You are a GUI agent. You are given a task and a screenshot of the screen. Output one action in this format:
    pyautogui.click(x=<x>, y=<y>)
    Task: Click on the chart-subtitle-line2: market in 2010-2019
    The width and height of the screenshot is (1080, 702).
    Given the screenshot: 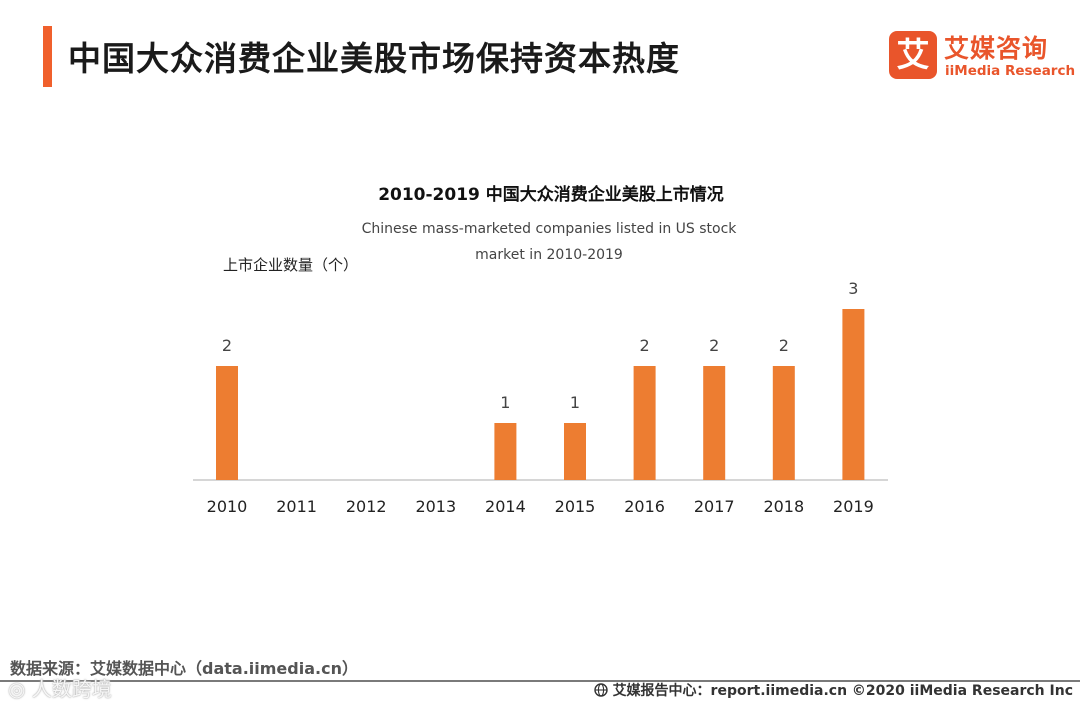 What is the action you would take?
    pyautogui.click(x=549, y=255)
    